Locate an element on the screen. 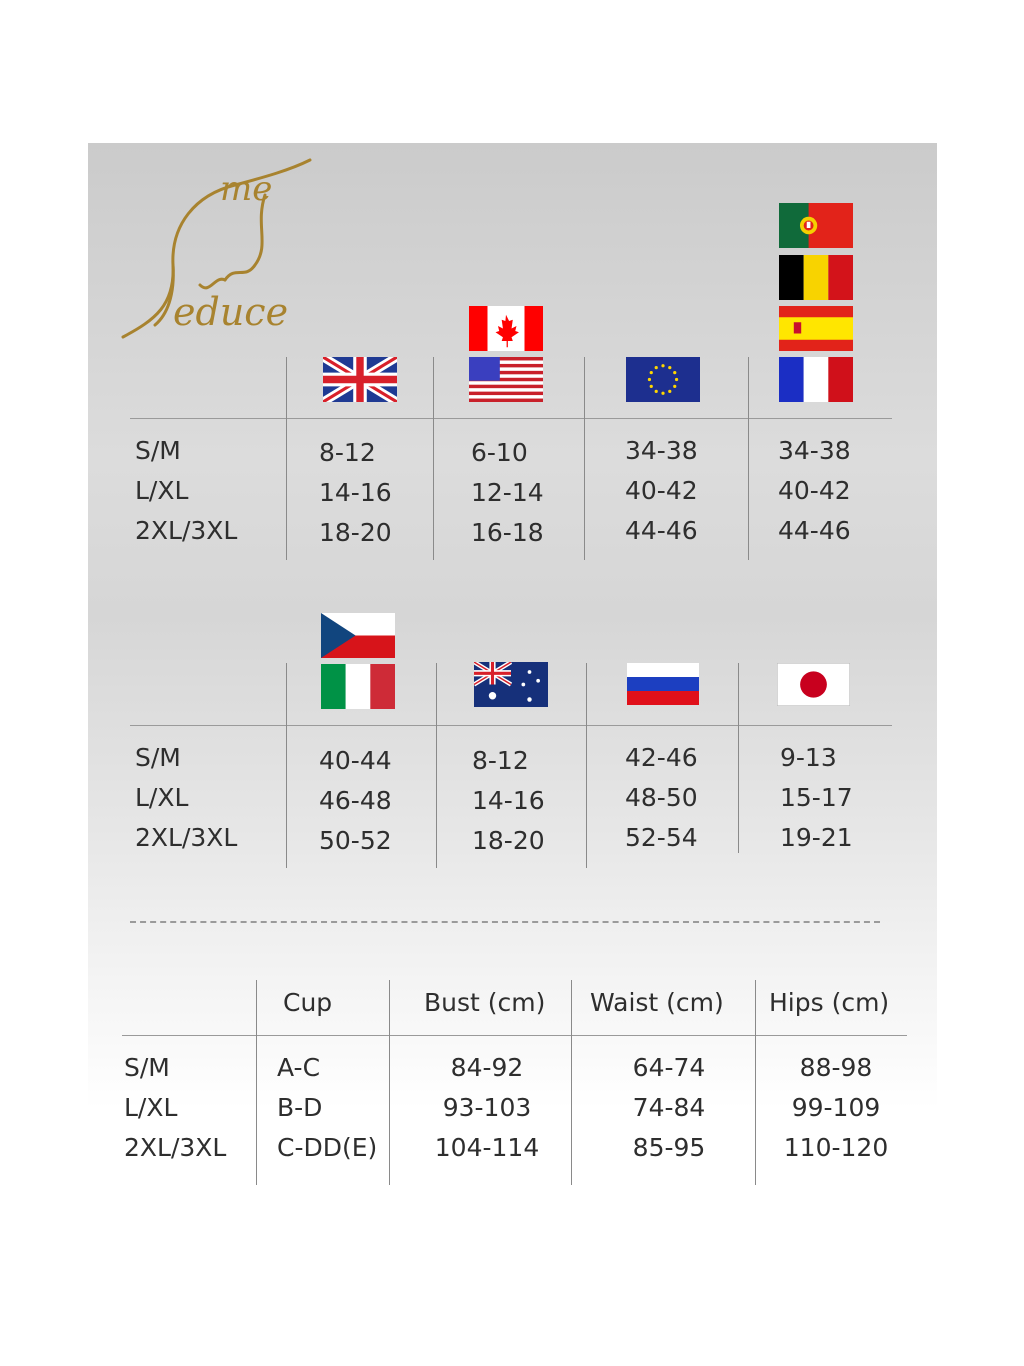  svg-text: me is located at coordinates (246, 189).